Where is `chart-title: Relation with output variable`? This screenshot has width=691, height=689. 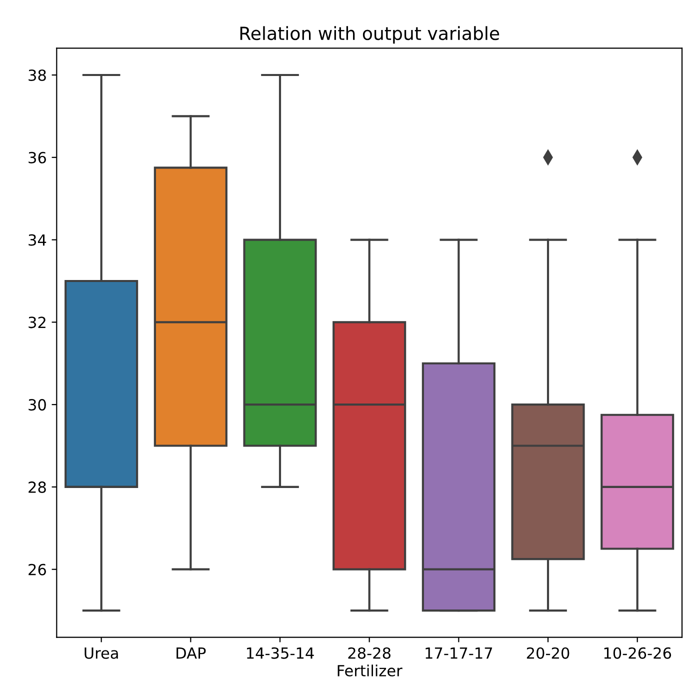
chart-title: Relation with output variable is located at coordinates (370, 35).